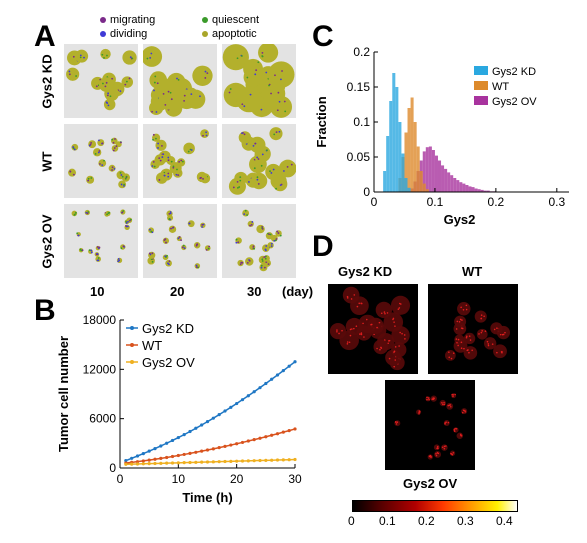  Describe the element at coordinates (132, 328) in the screenshot. I see `legend-marker` at that location.